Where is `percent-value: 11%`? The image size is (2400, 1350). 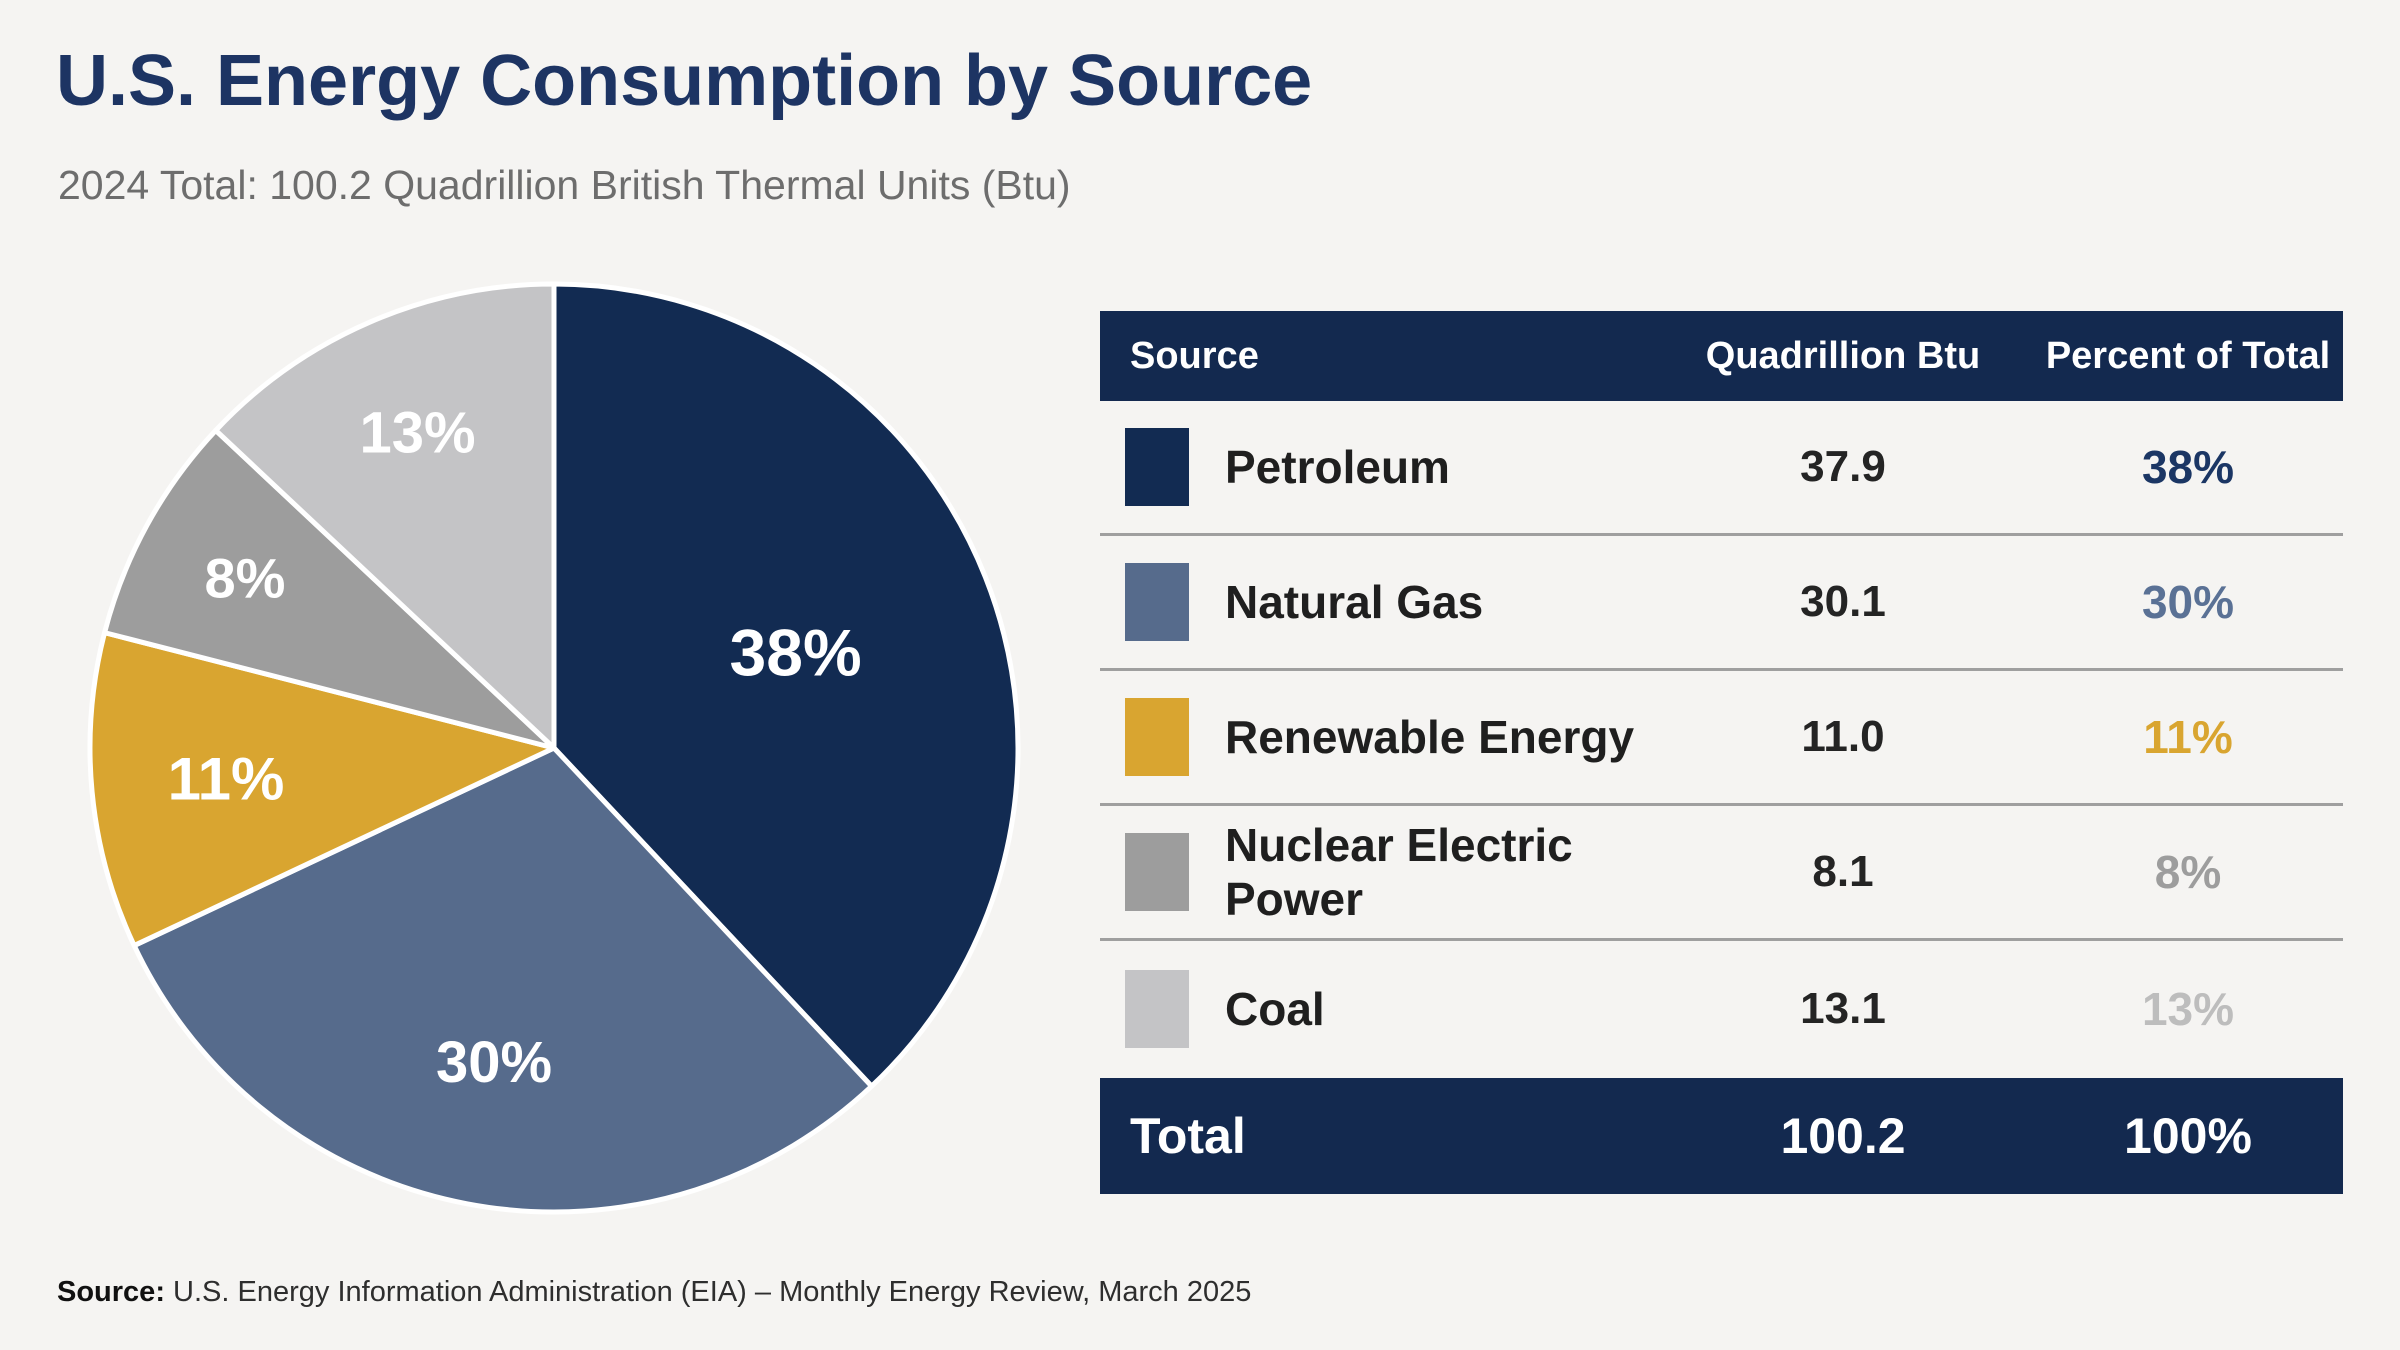 percent-value: 11% is located at coordinates (2188, 737).